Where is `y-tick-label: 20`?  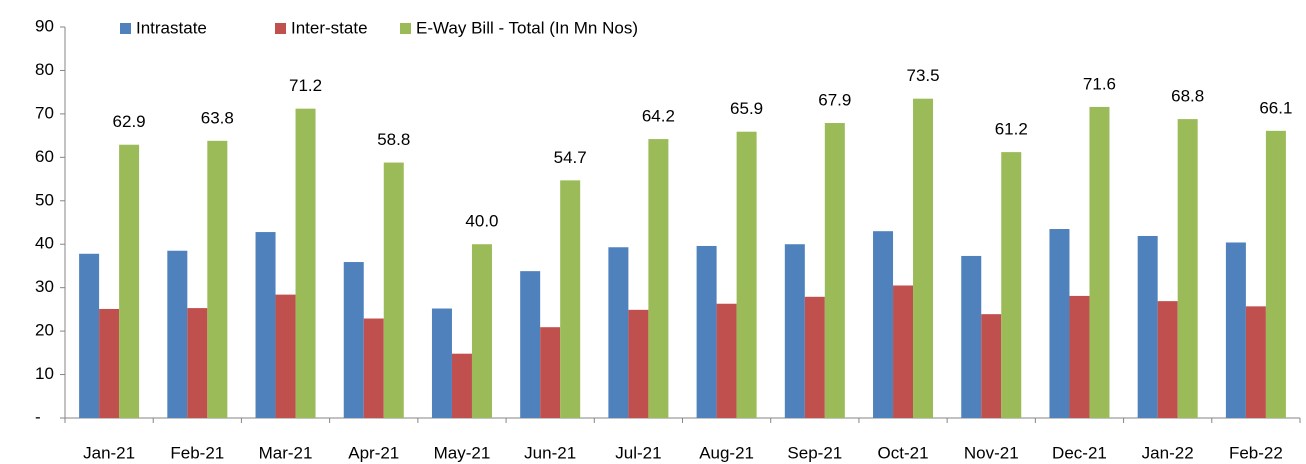 y-tick-label: 20 is located at coordinates (44, 330).